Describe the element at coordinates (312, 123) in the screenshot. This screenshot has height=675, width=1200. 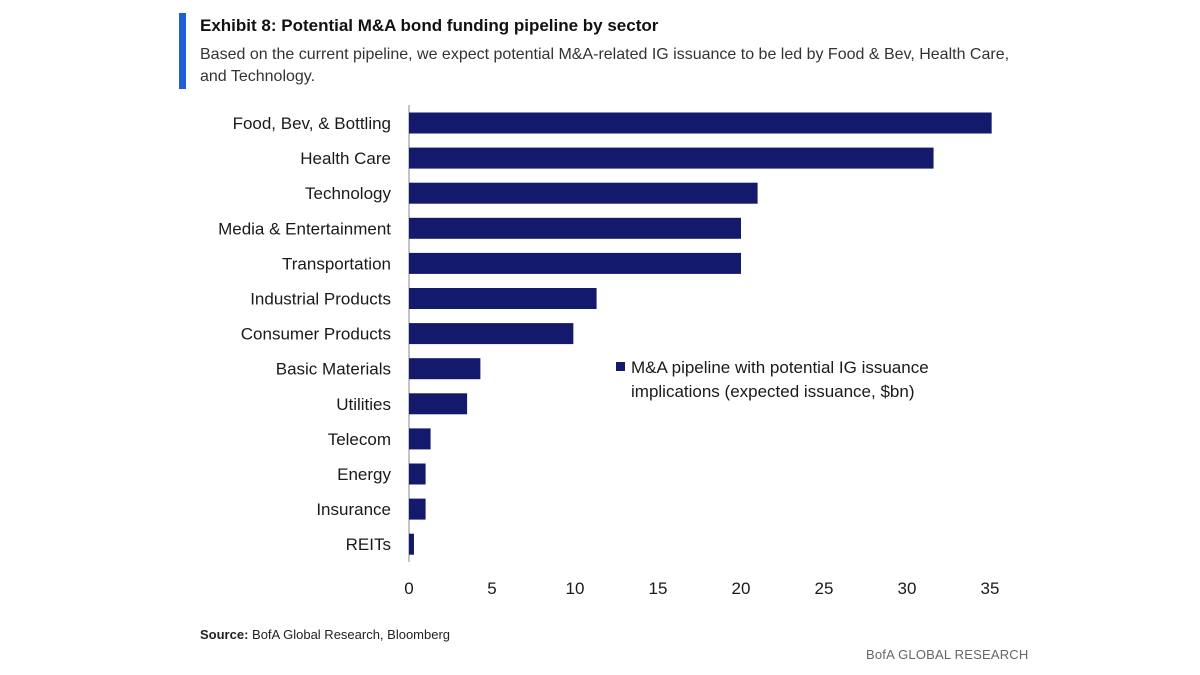
I see `category-label: Food, Bev, & Bottling` at that location.